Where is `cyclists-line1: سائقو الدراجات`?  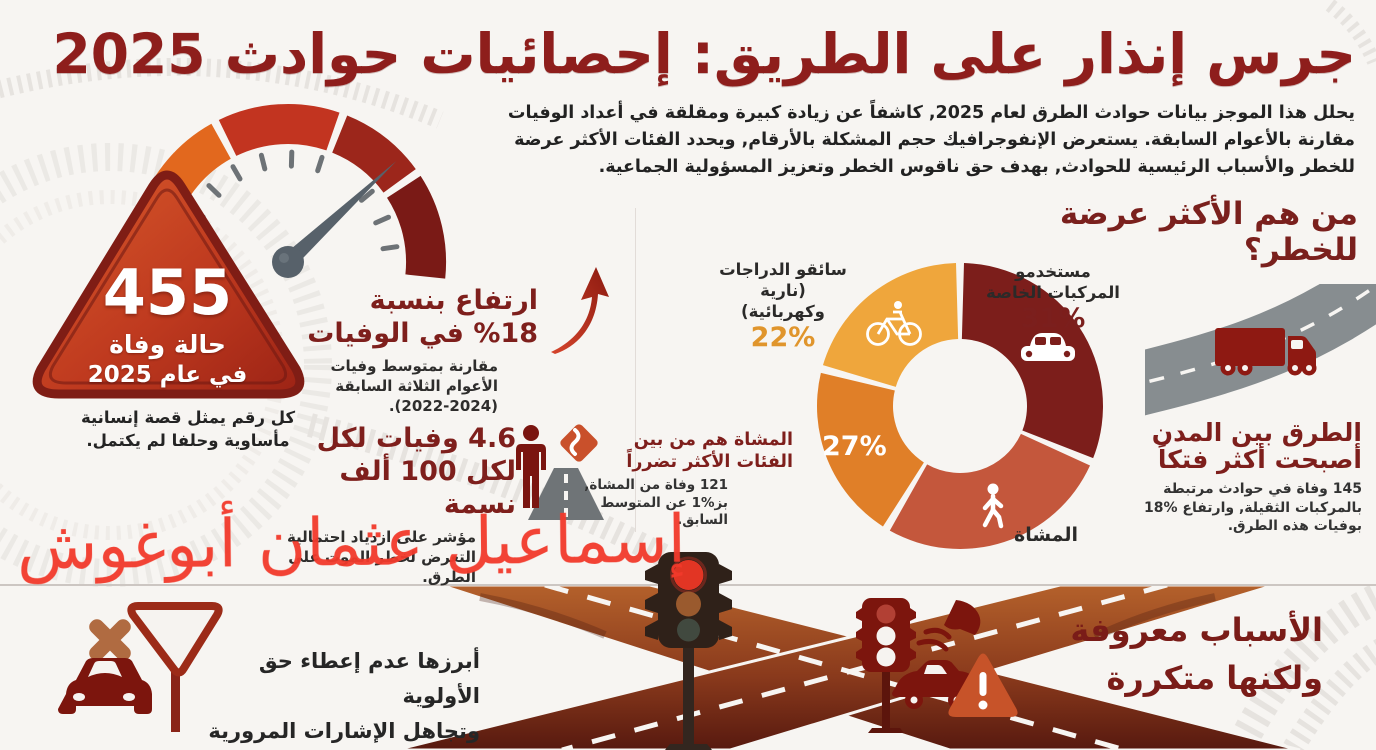 cyclists-line1: سائقو الدراجات is located at coordinates (783, 269).